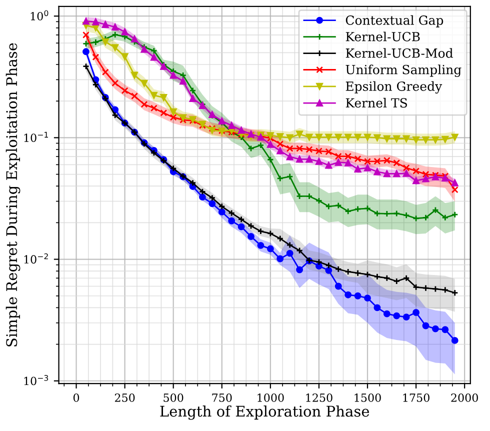 The image size is (490, 431). What do you see at coordinates (395, 21) in the screenshot?
I see `legend-label: Contextual Gap` at bounding box center [395, 21].